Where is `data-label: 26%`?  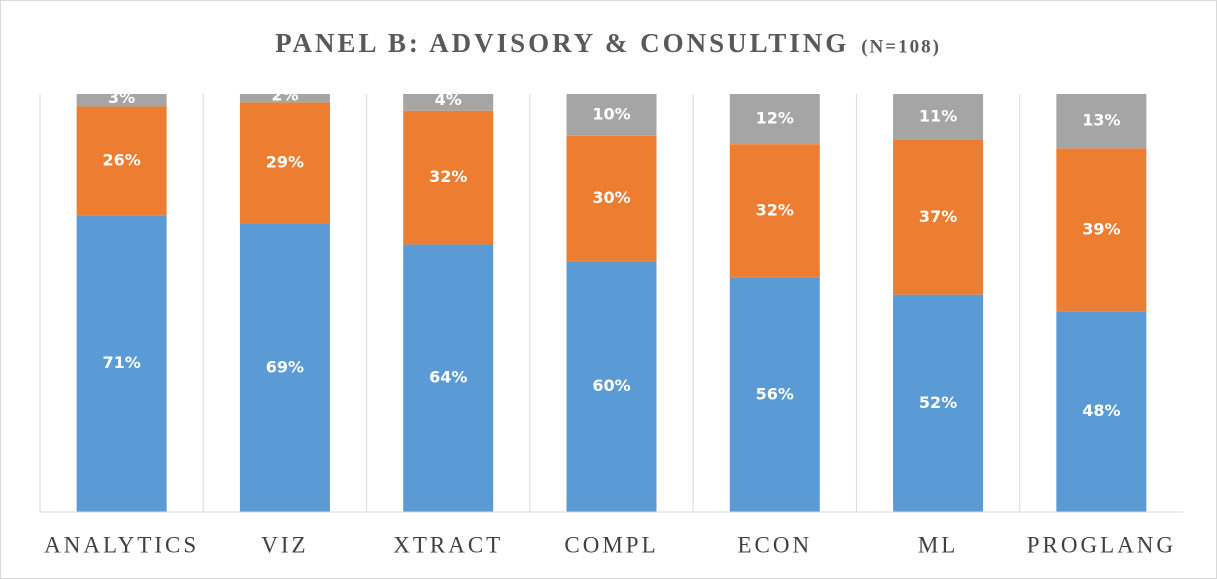 data-label: 26% is located at coordinates (121, 159).